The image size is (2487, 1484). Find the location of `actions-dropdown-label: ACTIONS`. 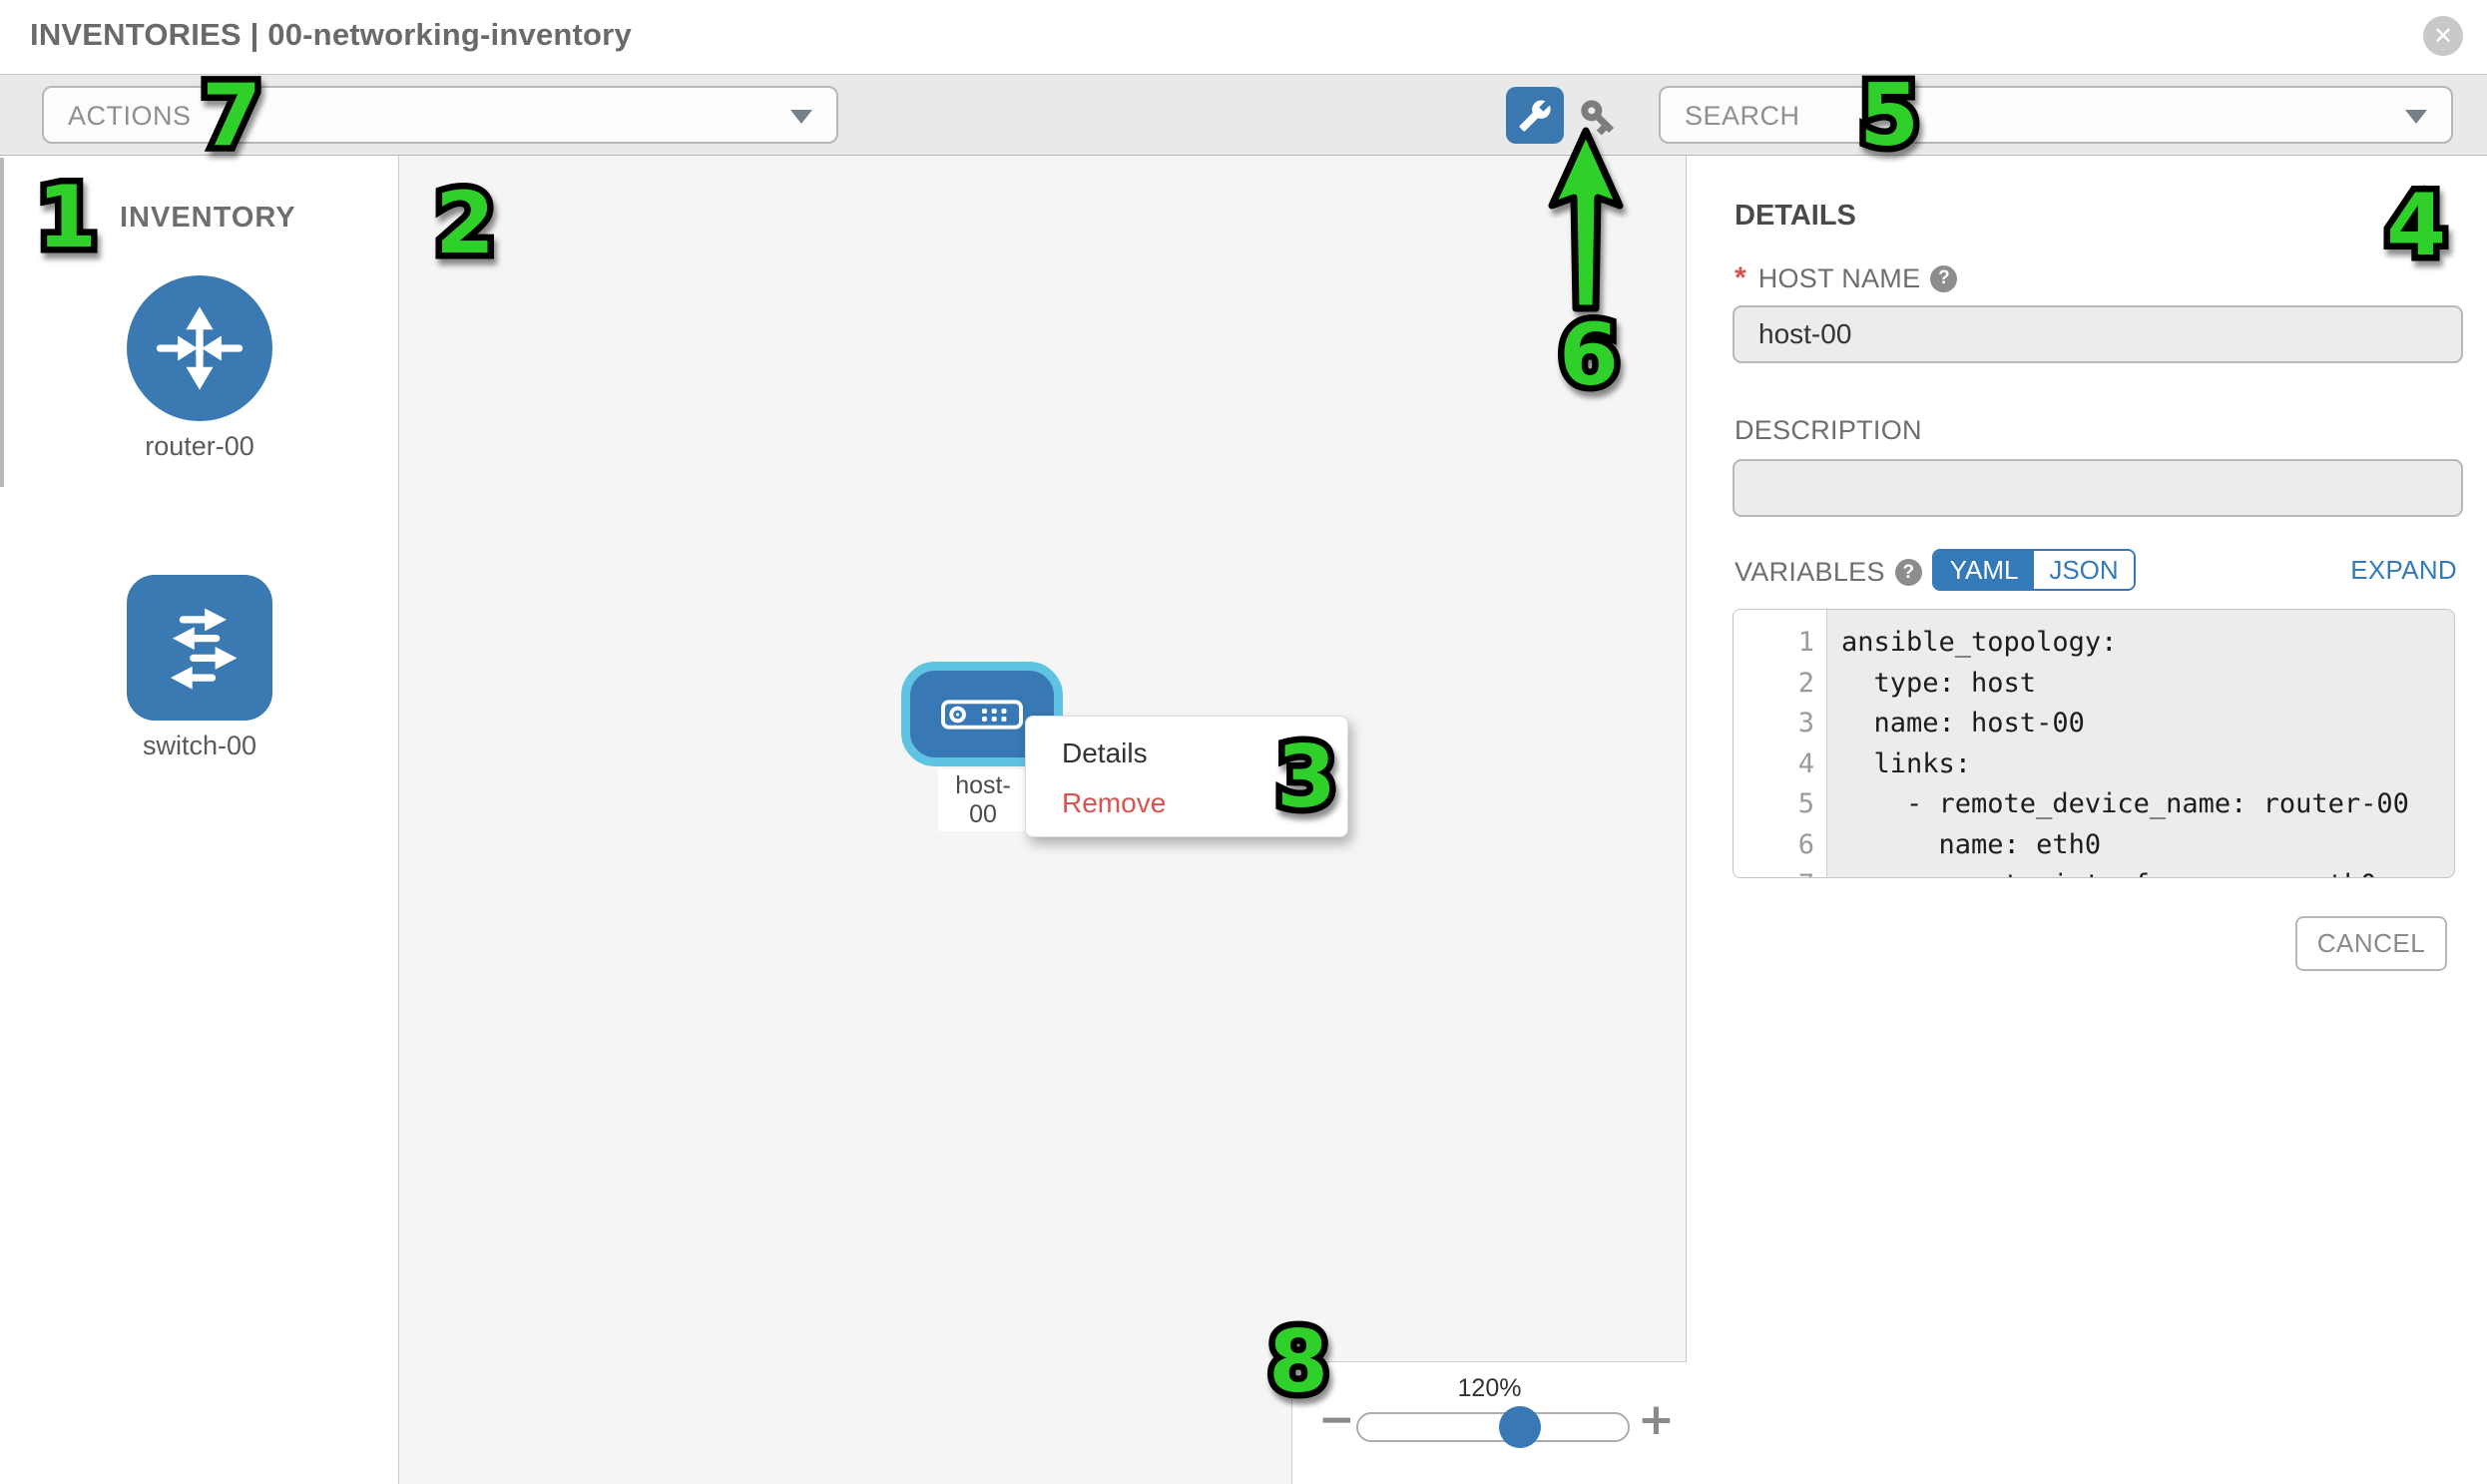

actions-dropdown-label: ACTIONS is located at coordinates (130, 116).